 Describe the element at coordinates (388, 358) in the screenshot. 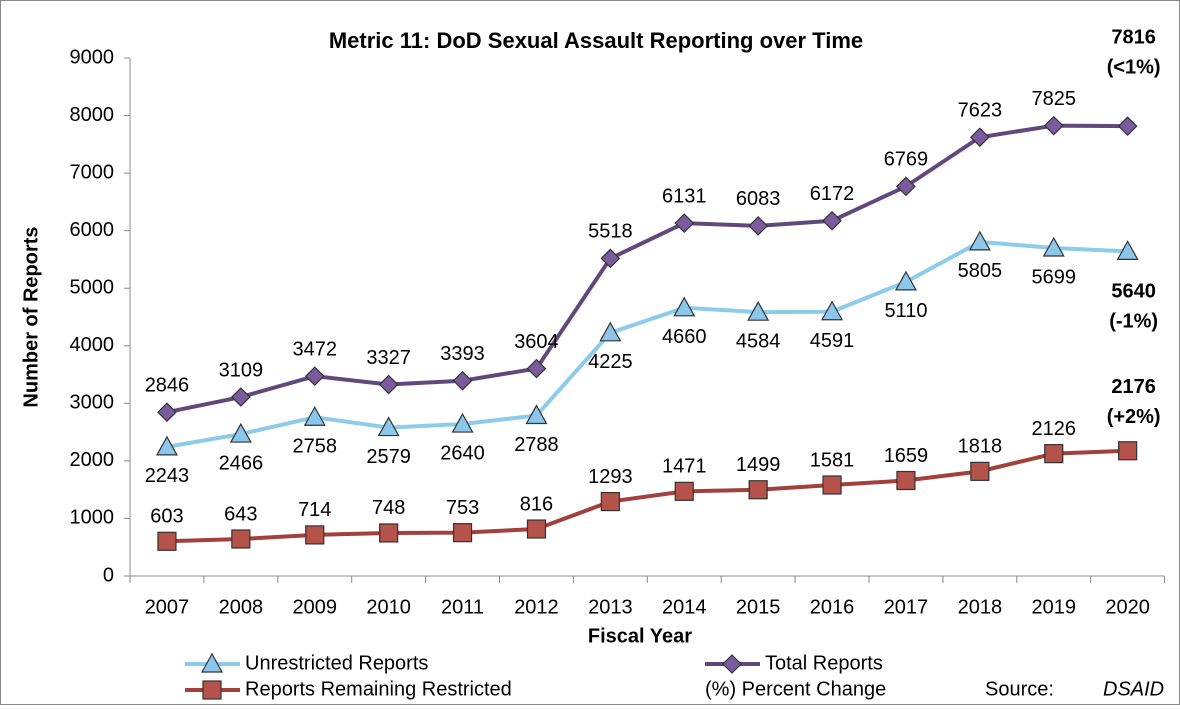

I see `data-label: 3327` at that location.